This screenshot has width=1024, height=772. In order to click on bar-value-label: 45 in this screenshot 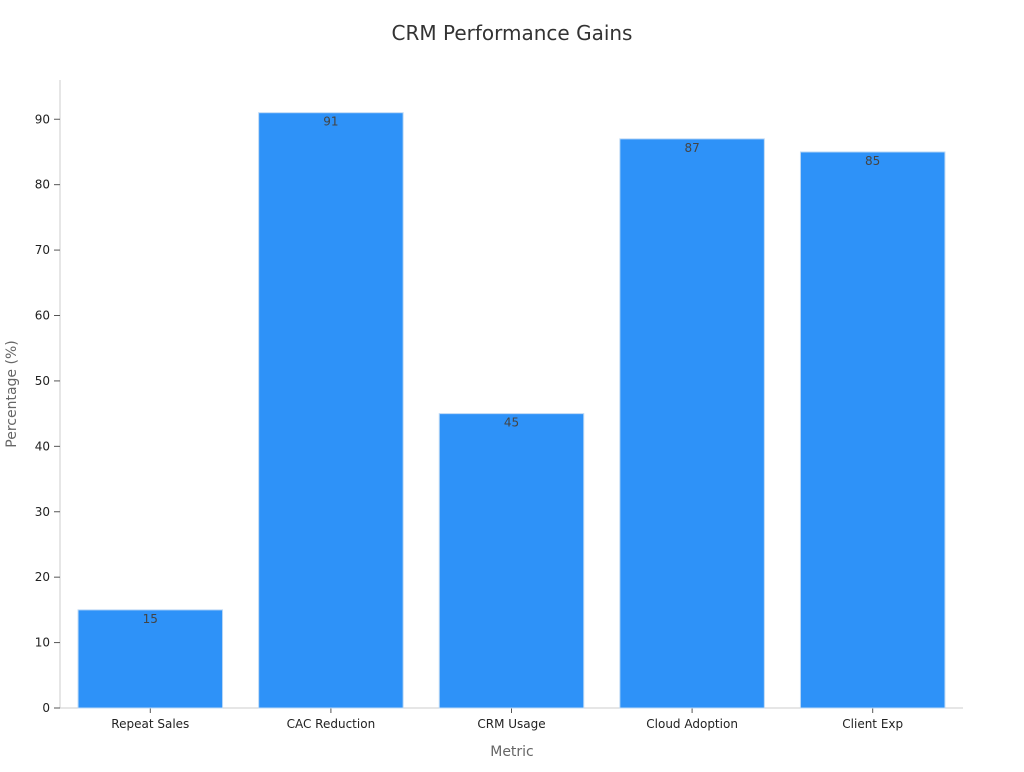, I will do `click(511, 423)`.